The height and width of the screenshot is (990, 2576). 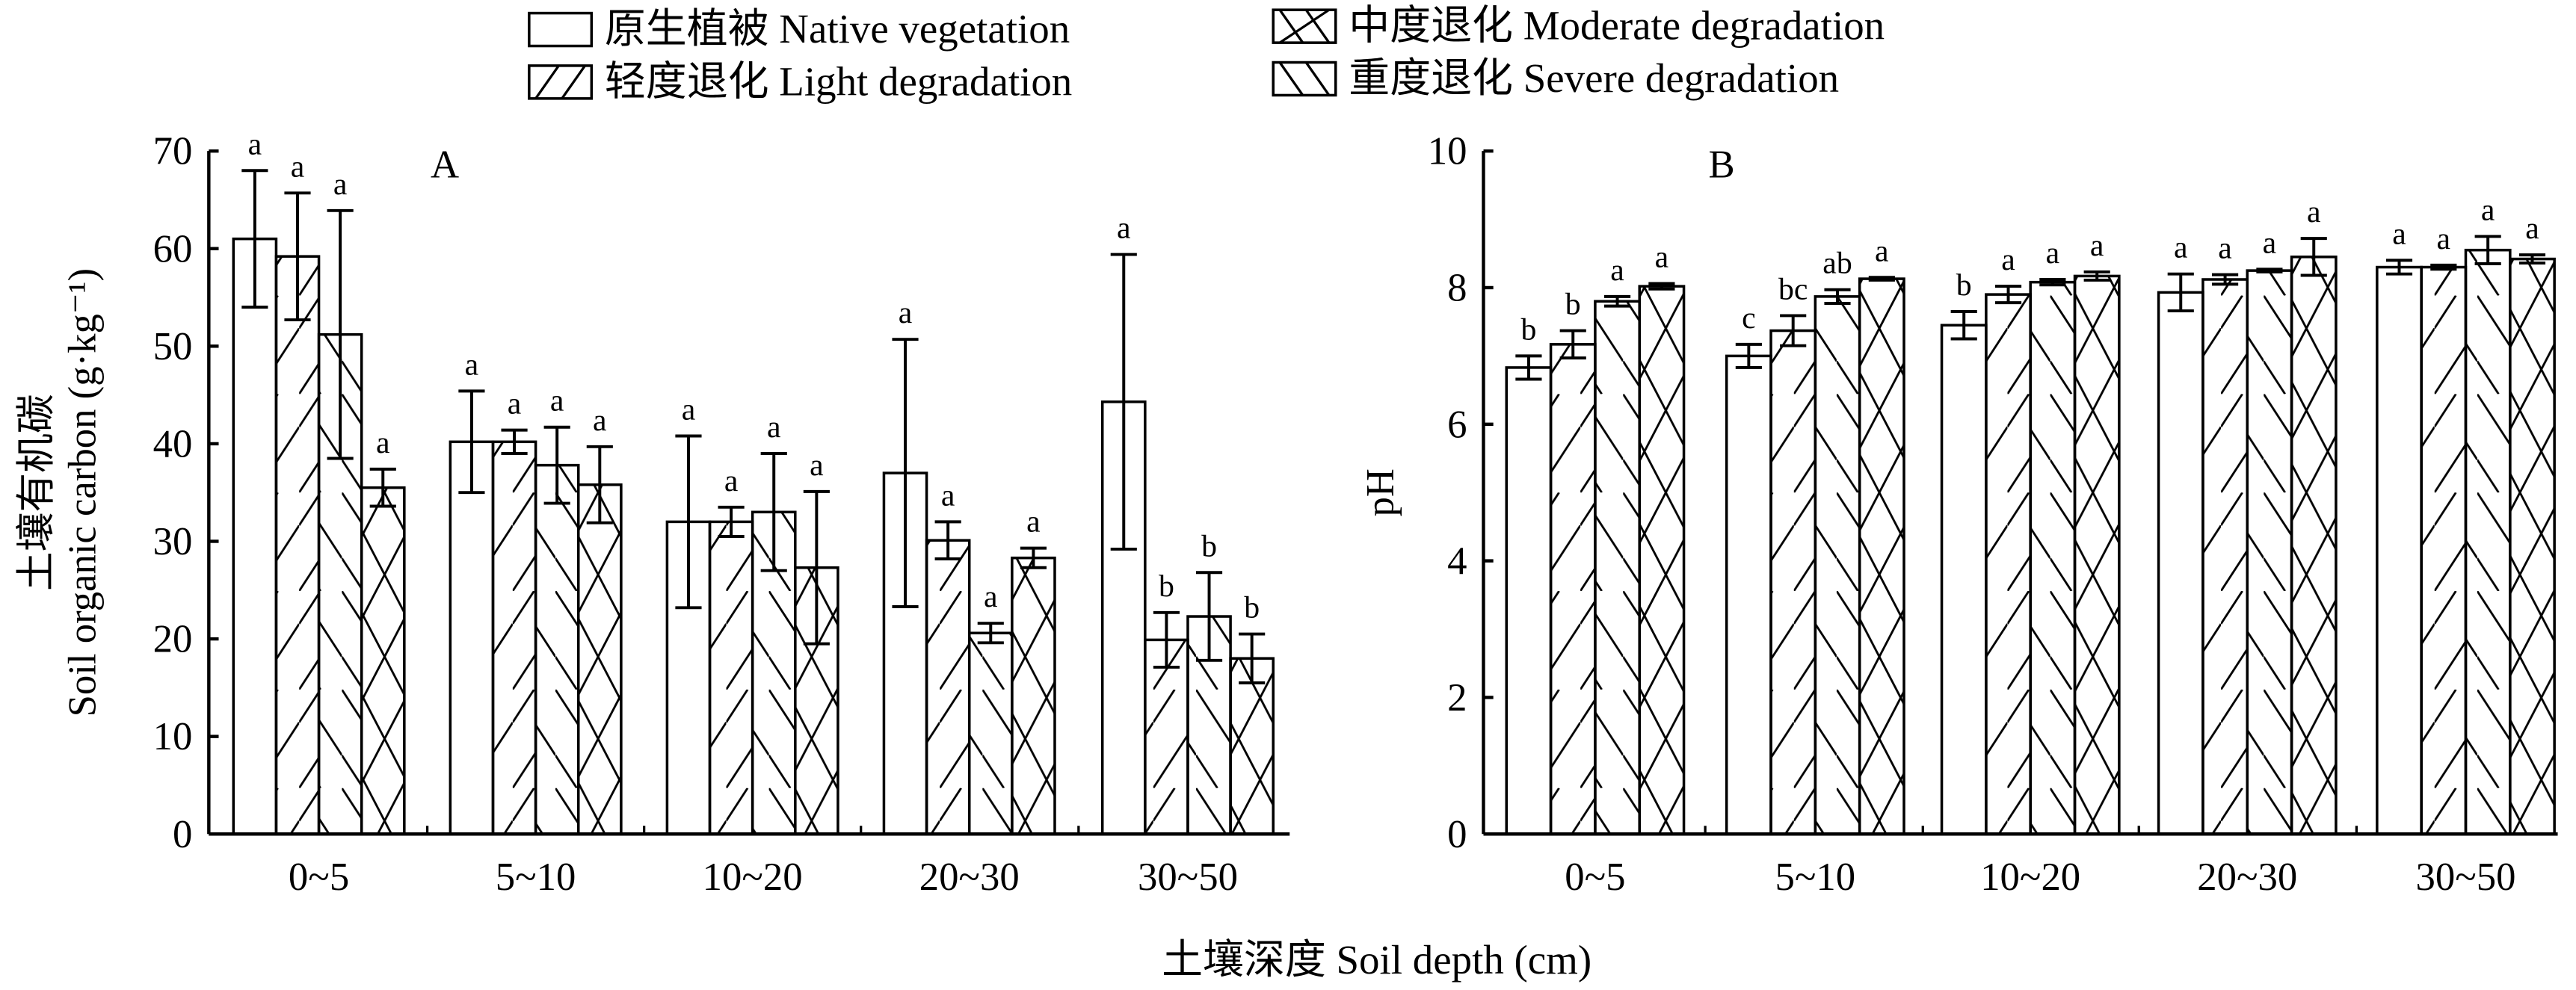 What do you see at coordinates (2180, 292) in the screenshot?
I see `error-bar-native-20~30` at bounding box center [2180, 292].